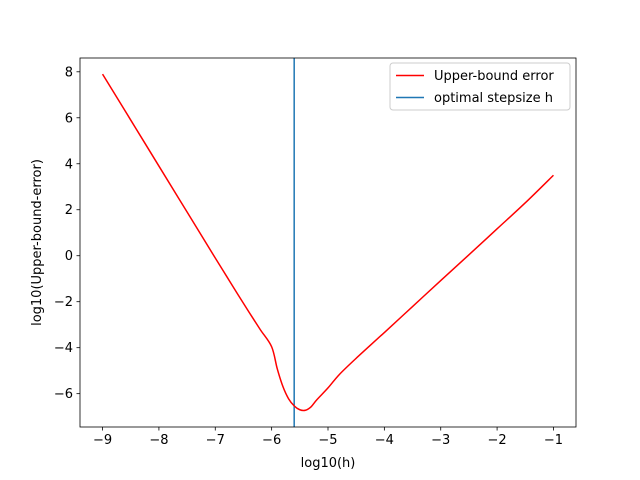  I want to click on x-tick-label: −7, so click(215, 440).